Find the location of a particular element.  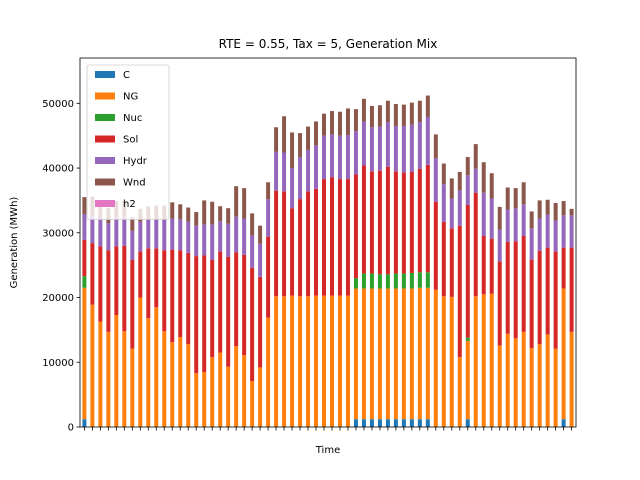

legend-label-nuc: Nuc is located at coordinates (132, 118).